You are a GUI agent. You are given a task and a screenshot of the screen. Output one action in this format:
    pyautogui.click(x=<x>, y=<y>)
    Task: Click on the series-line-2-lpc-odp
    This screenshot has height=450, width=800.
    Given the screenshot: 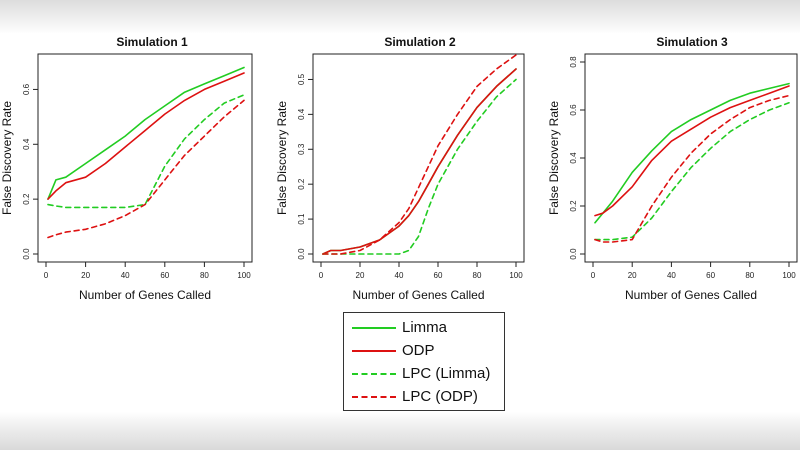 What is the action you would take?
    pyautogui.click(x=419, y=154)
    